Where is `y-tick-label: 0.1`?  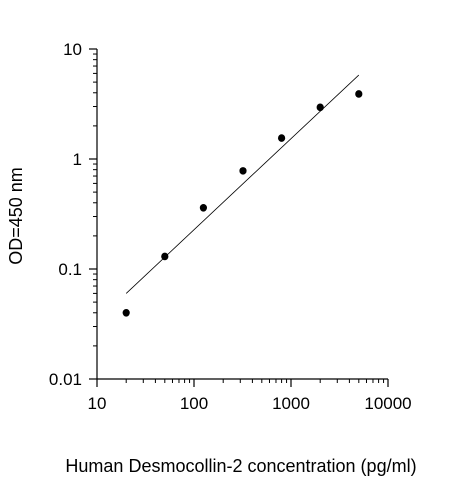 y-tick-label: 0.1 is located at coordinates (70, 269).